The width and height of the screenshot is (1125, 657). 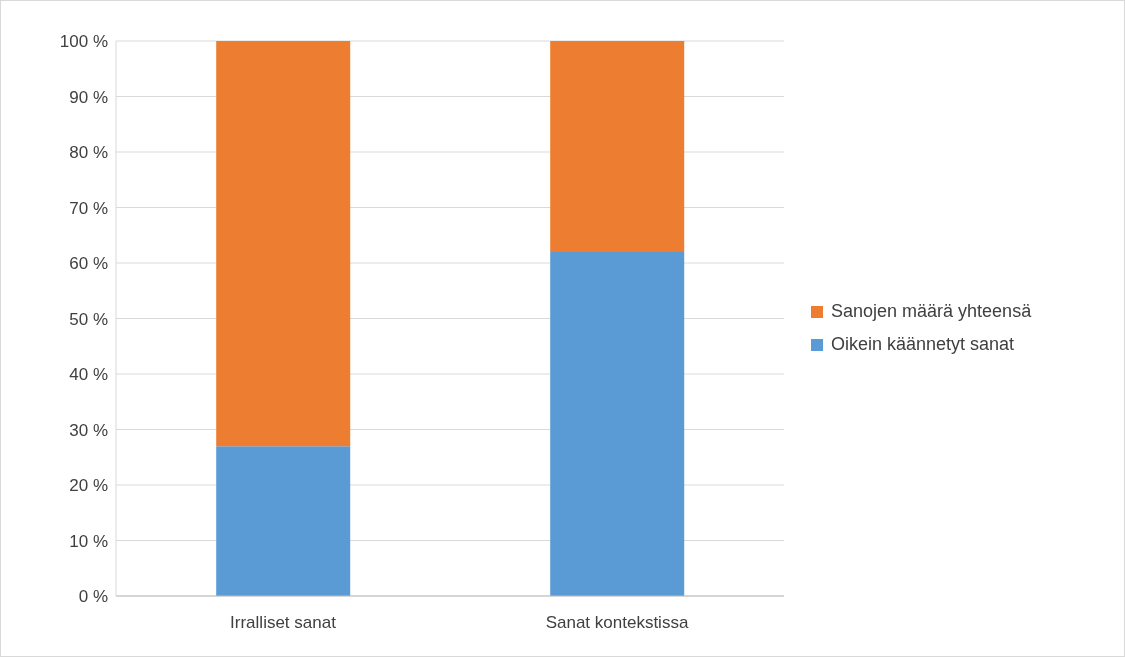 What do you see at coordinates (88, 486) in the screenshot?
I see `y-tick-label: 20 %` at bounding box center [88, 486].